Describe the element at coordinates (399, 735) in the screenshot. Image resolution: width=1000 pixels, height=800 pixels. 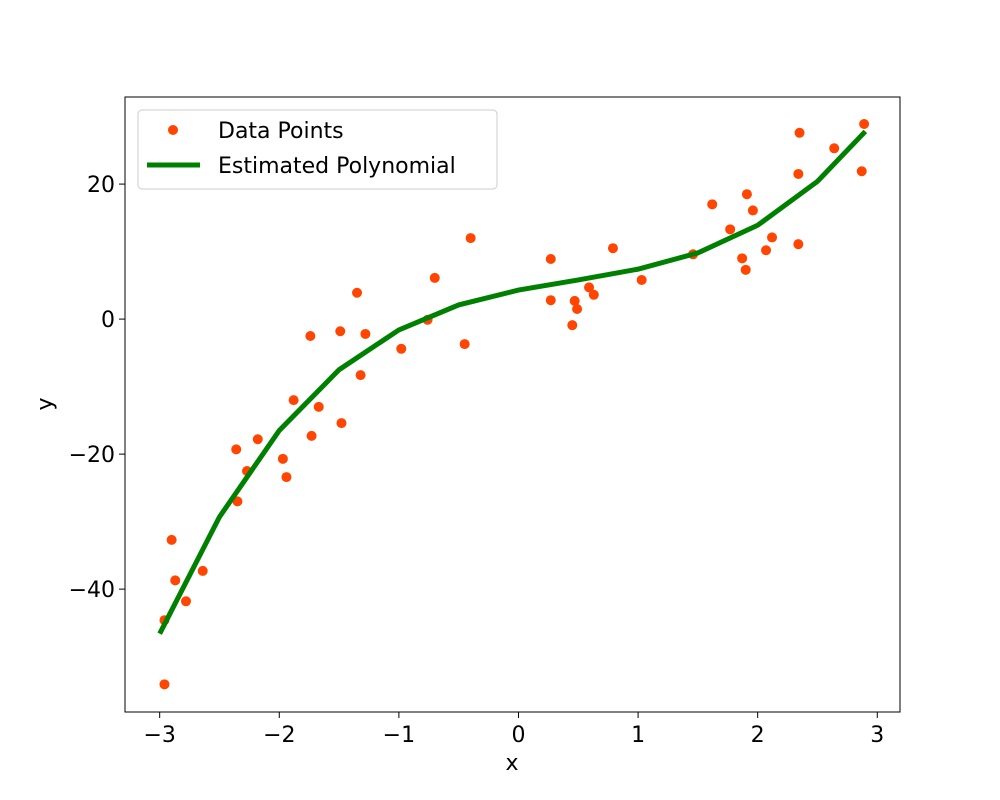
I see `x-tick-label: −1` at that location.